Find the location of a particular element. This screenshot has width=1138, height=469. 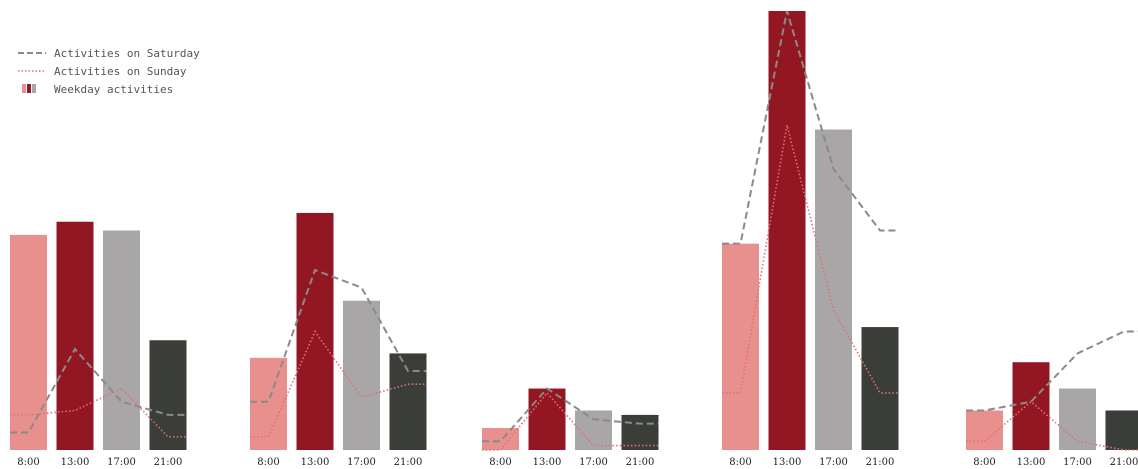

bar-group-3: 8:00 13:00 17:00 21:00 is located at coordinates (570, 427).